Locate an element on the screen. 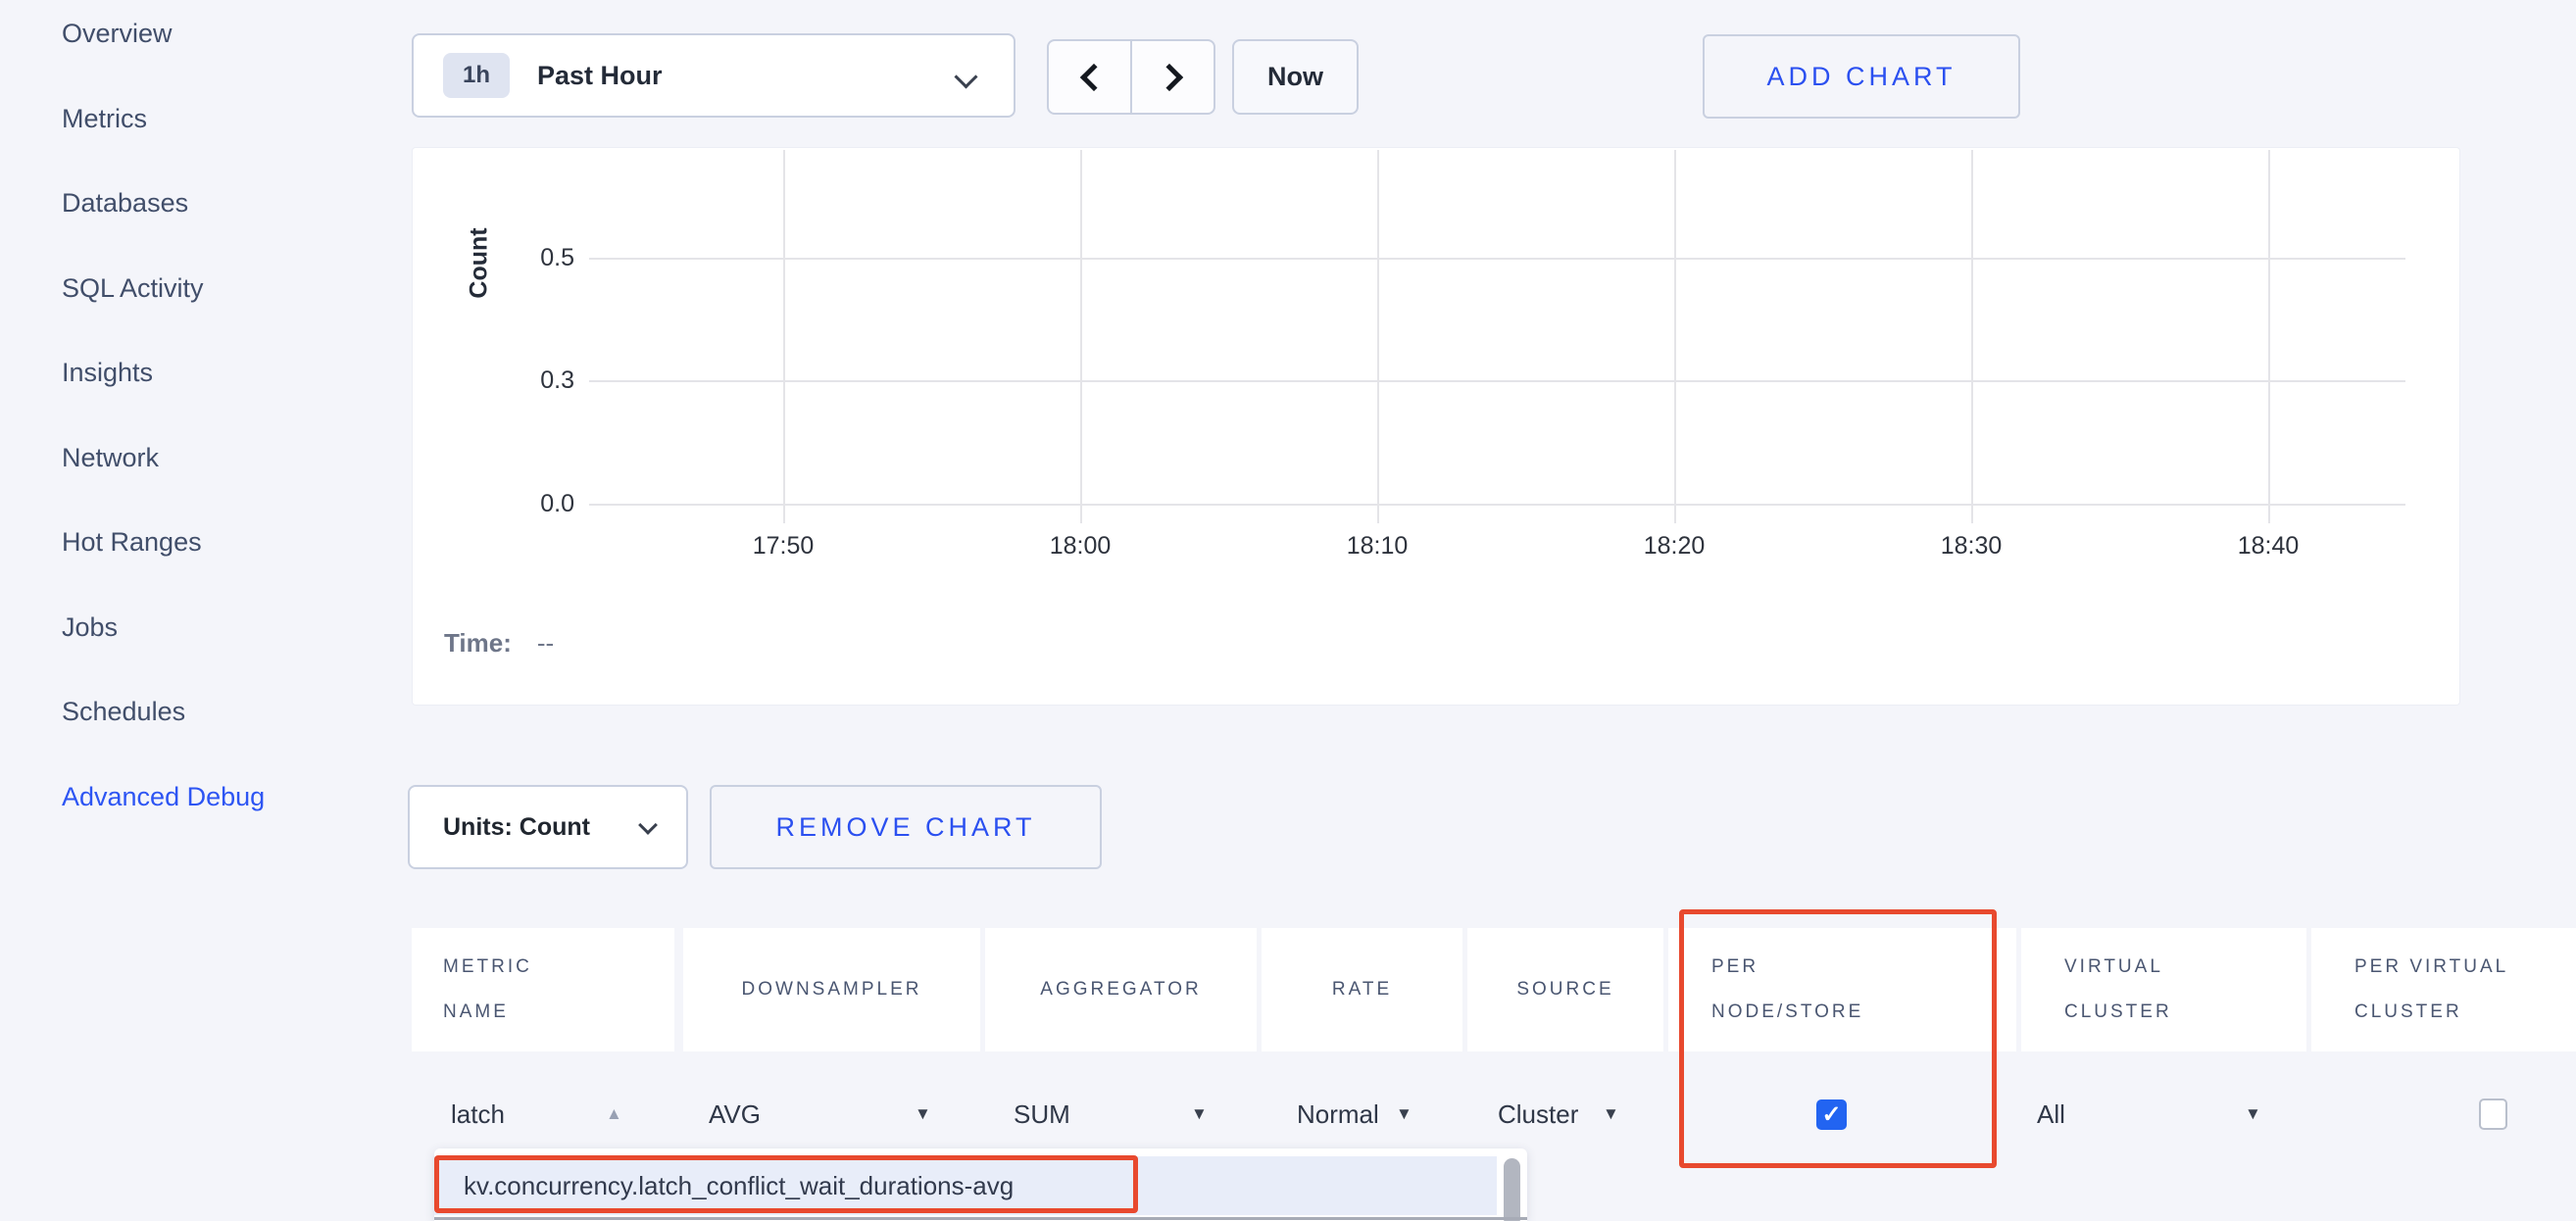  metric-name-input: latch is located at coordinates (478, 1114).